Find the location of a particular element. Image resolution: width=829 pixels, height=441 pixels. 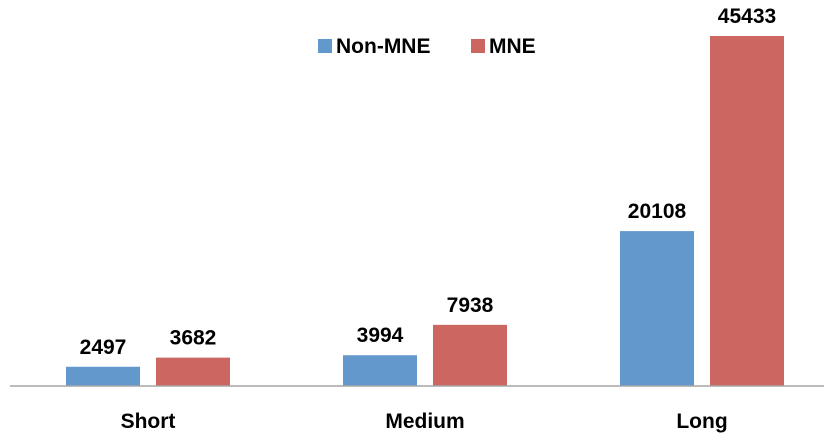

value-label-non-mne-short: 2497 is located at coordinates (103, 347).